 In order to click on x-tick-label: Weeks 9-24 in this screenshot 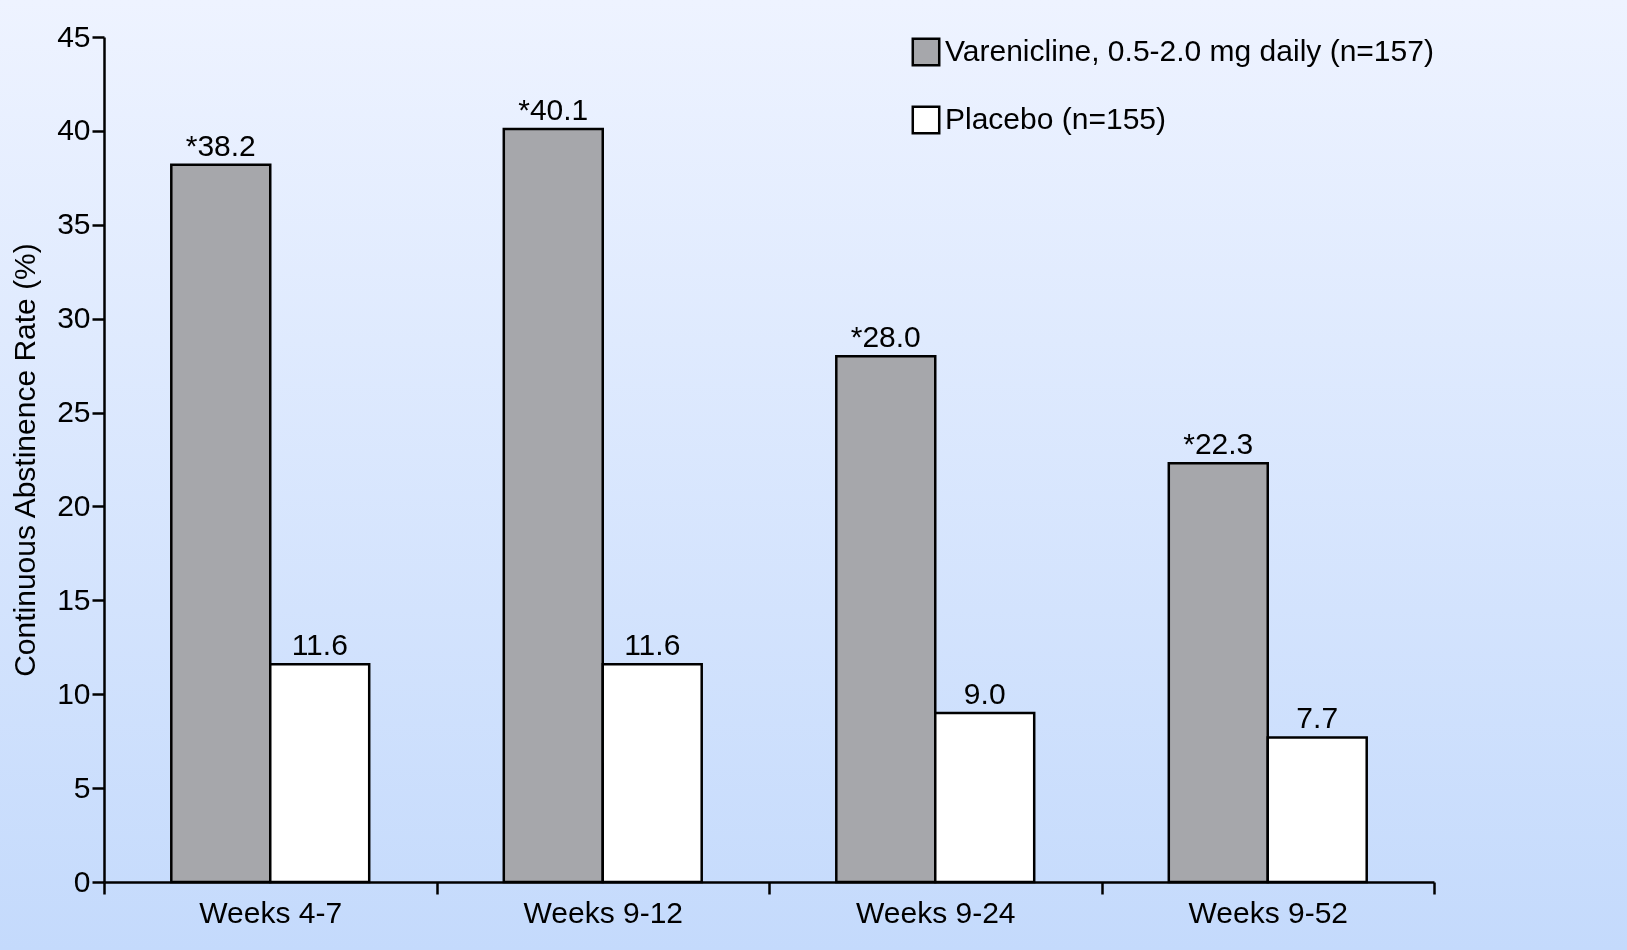, I will do `click(935, 912)`.